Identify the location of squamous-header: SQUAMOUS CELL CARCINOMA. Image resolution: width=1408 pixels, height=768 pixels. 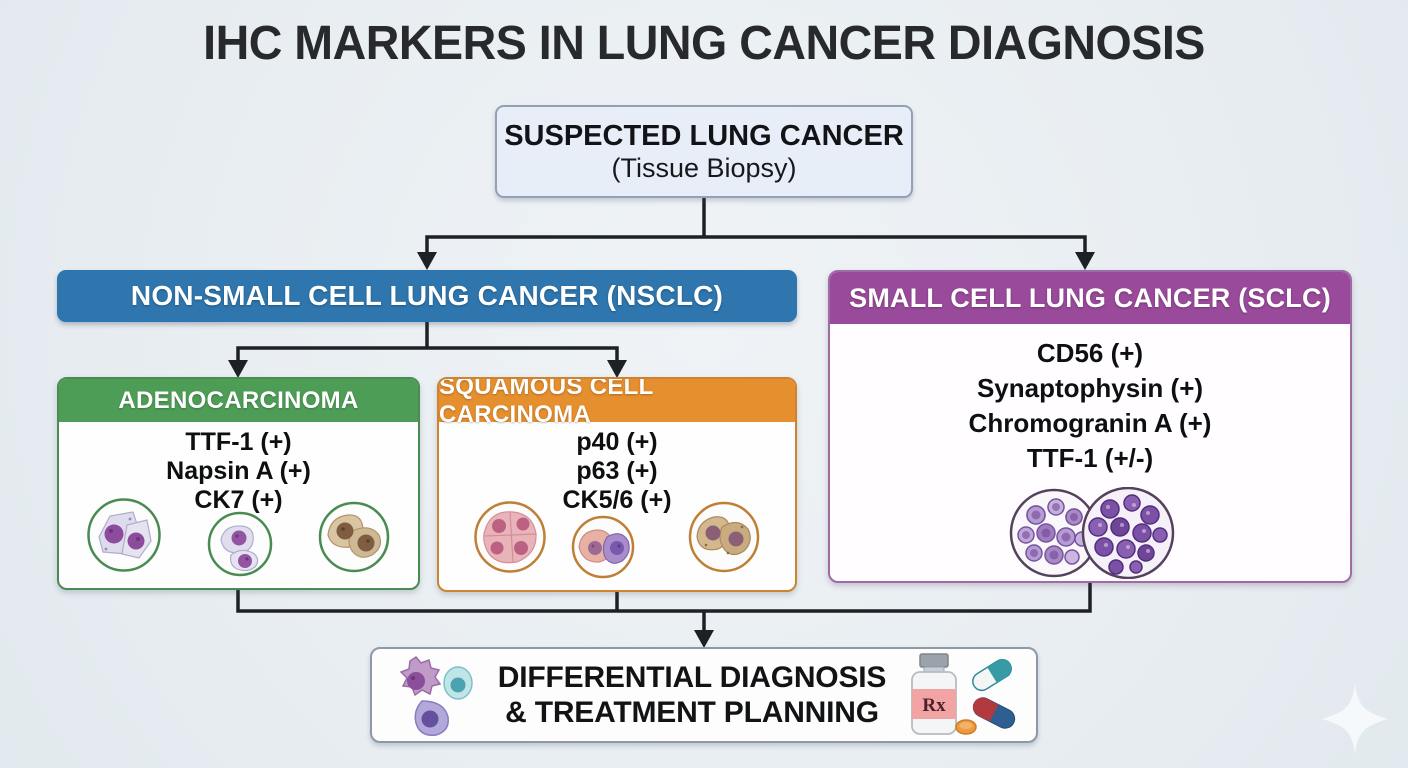
(617, 403).